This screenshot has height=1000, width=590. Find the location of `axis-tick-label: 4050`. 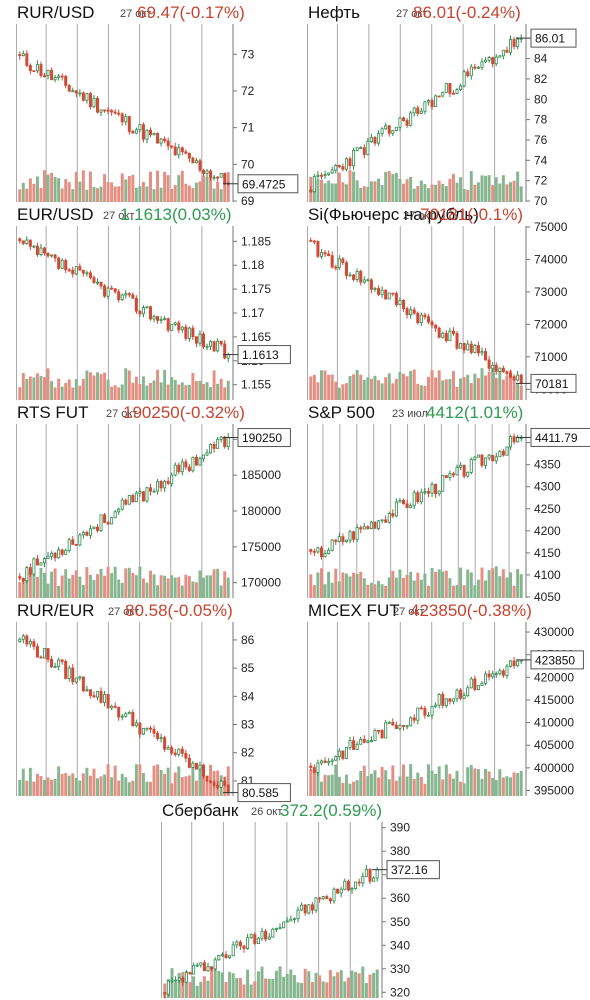

axis-tick-label: 4050 is located at coordinates (547, 597).